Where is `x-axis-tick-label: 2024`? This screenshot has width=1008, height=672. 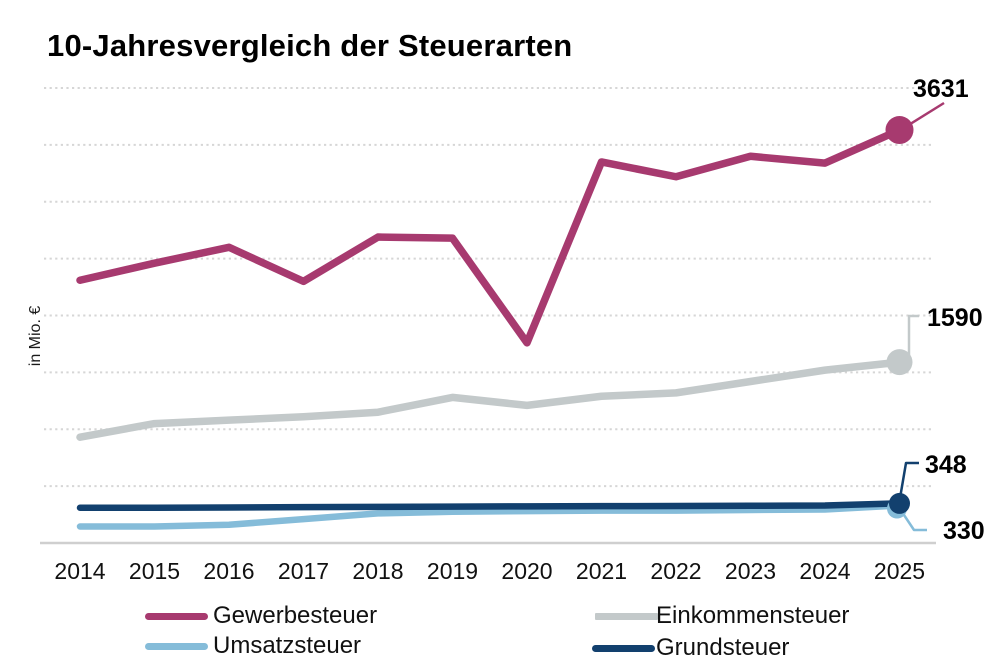 x-axis-tick-label: 2024 is located at coordinates (825, 571).